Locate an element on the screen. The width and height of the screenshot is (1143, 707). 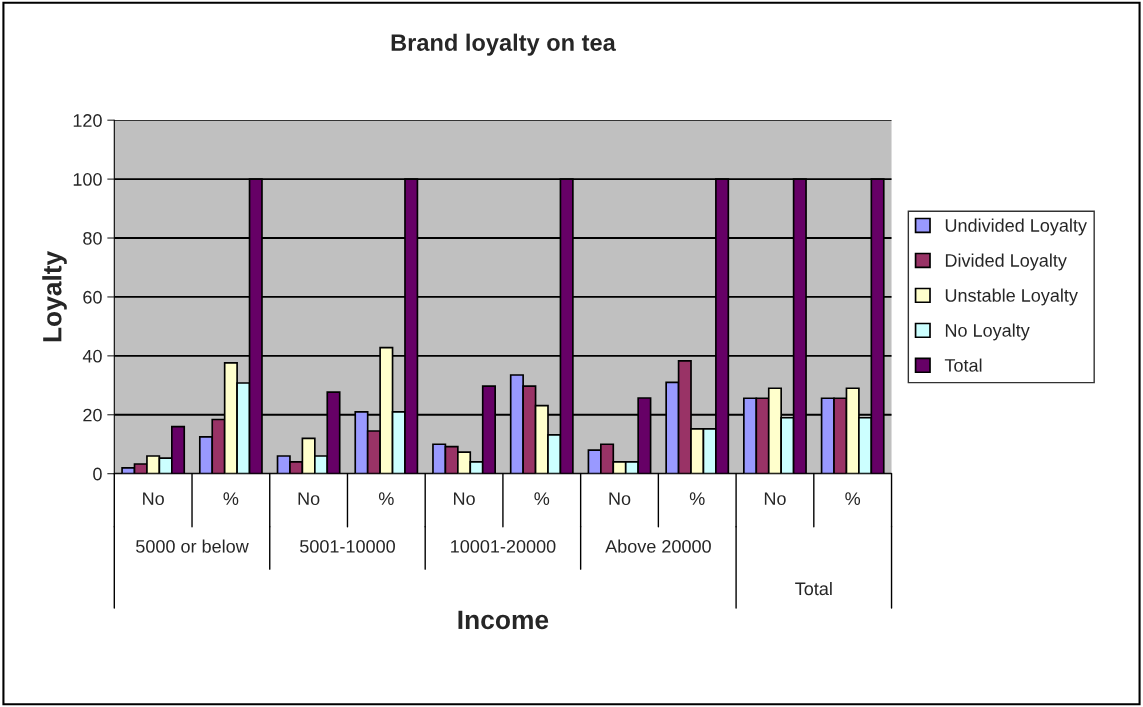
y-tick-label: 0 is located at coordinates (97, 474).